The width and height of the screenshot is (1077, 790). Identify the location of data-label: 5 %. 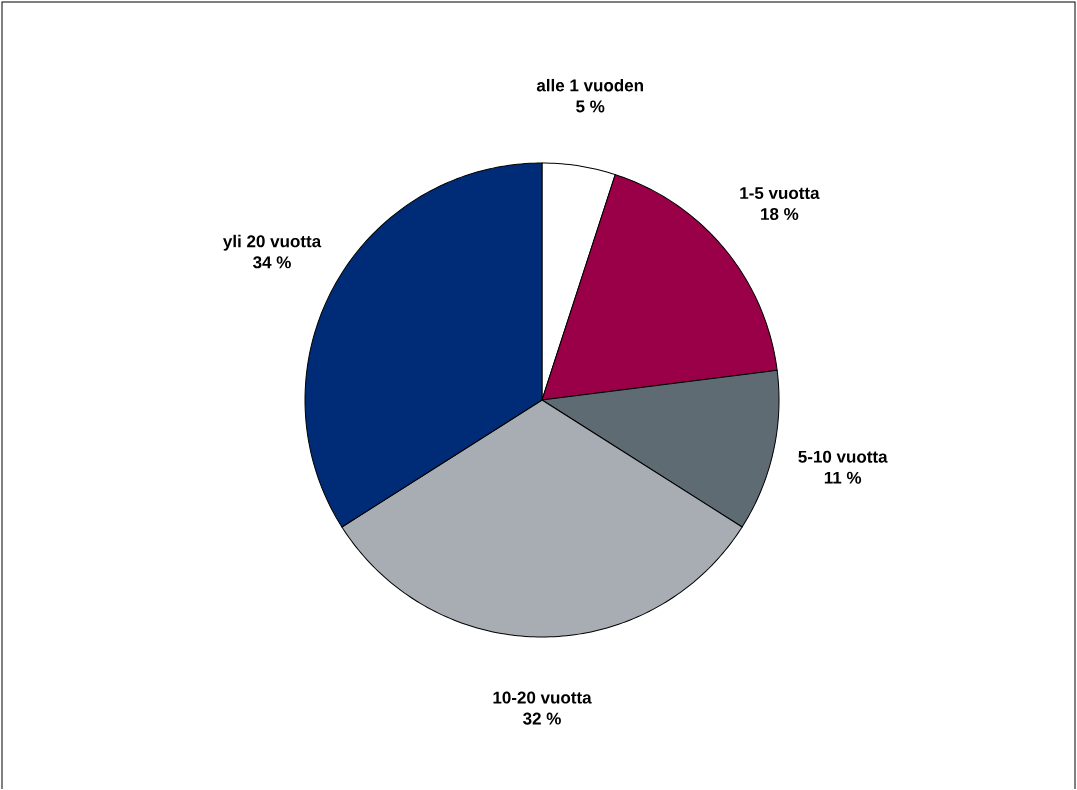
(590, 106).